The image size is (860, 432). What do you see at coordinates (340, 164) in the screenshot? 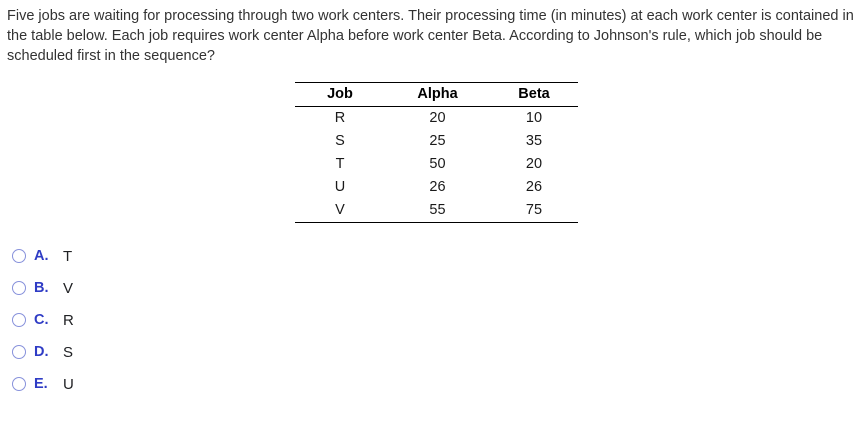
I see `cell-job: T` at bounding box center [340, 164].